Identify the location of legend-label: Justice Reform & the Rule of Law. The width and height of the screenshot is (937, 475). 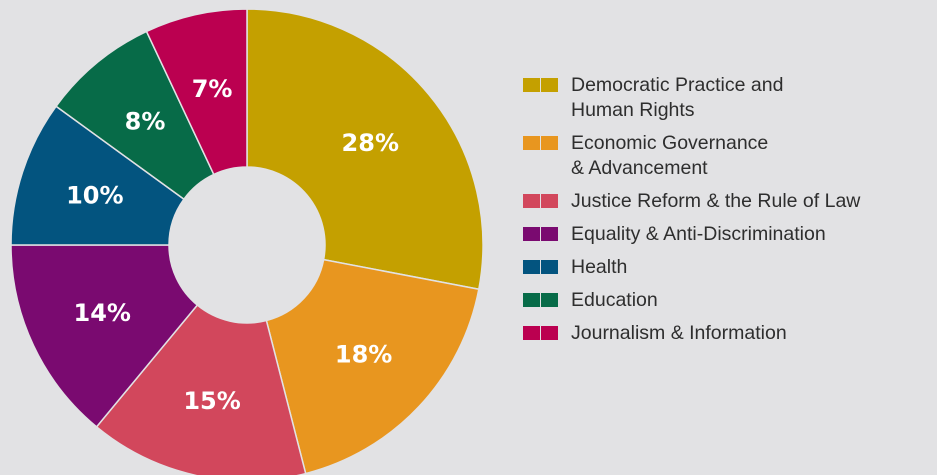
(716, 201).